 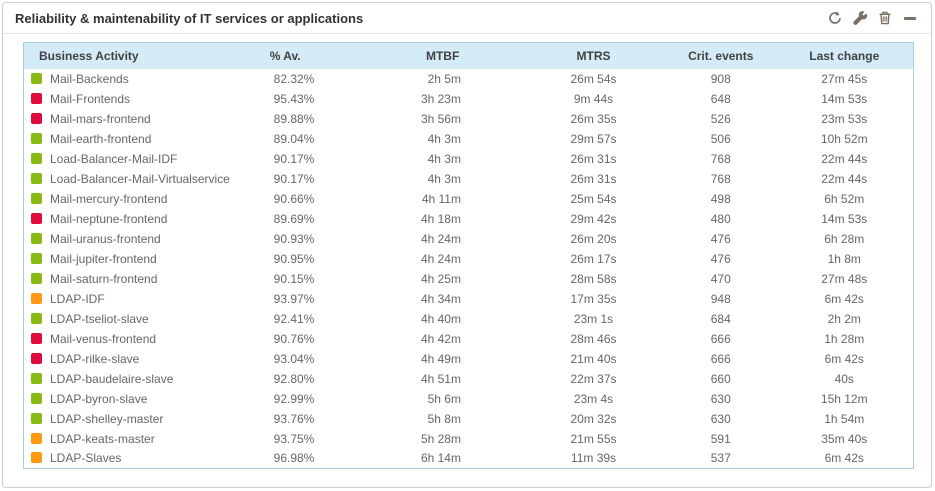 I want to click on column-header-mtrs: MTRS, so click(x=593, y=55).